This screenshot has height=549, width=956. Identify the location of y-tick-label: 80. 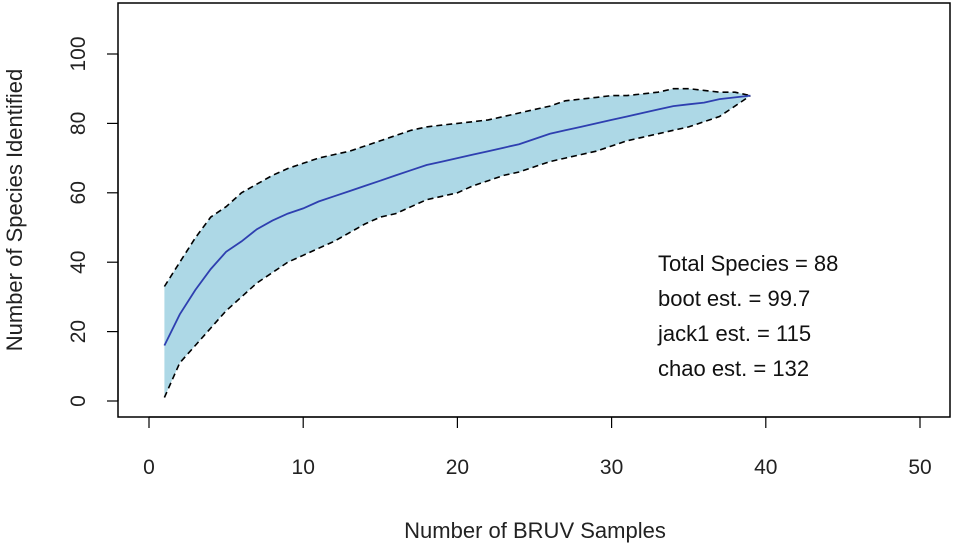
(78, 123).